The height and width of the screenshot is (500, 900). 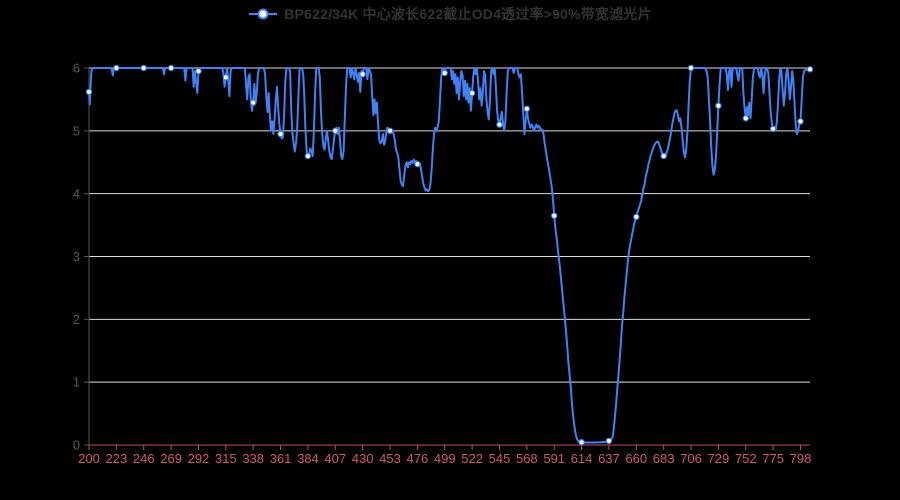 What do you see at coordinates (582, 458) in the screenshot?
I see `x-tick-label: 614` at bounding box center [582, 458].